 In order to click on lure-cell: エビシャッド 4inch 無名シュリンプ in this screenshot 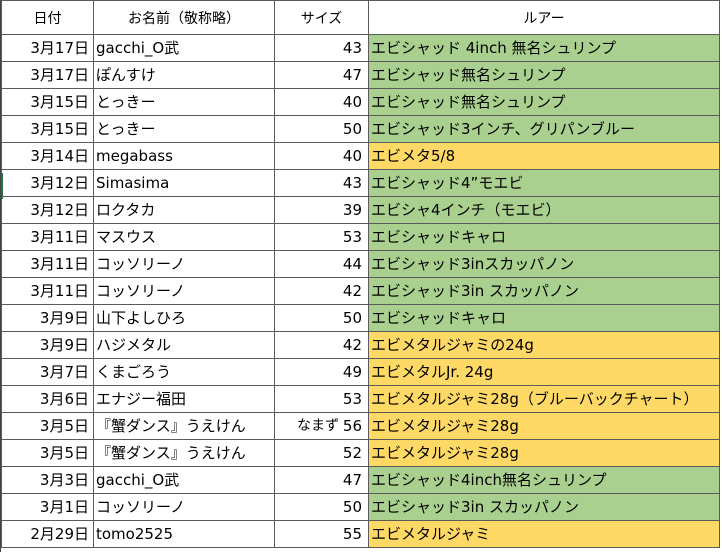, I will do `click(544, 48)`.